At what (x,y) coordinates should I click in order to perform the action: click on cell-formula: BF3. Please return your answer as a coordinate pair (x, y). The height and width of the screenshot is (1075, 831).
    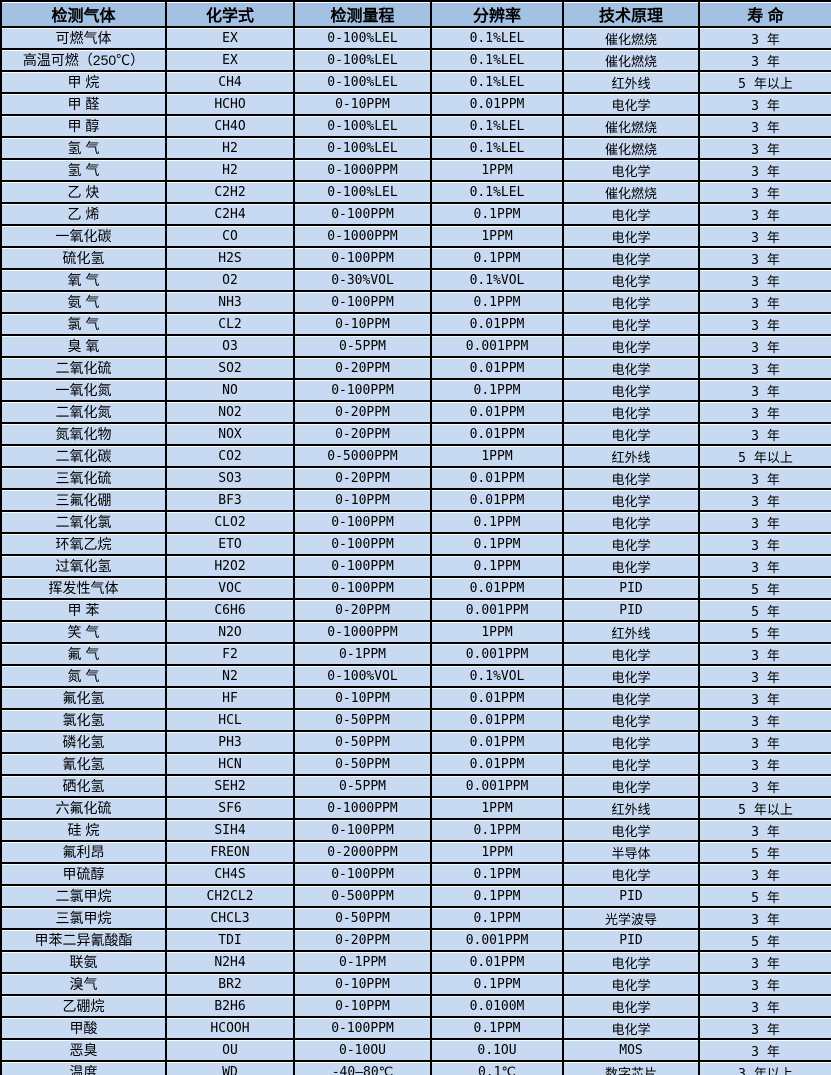
    Looking at the image, I should click on (230, 500).